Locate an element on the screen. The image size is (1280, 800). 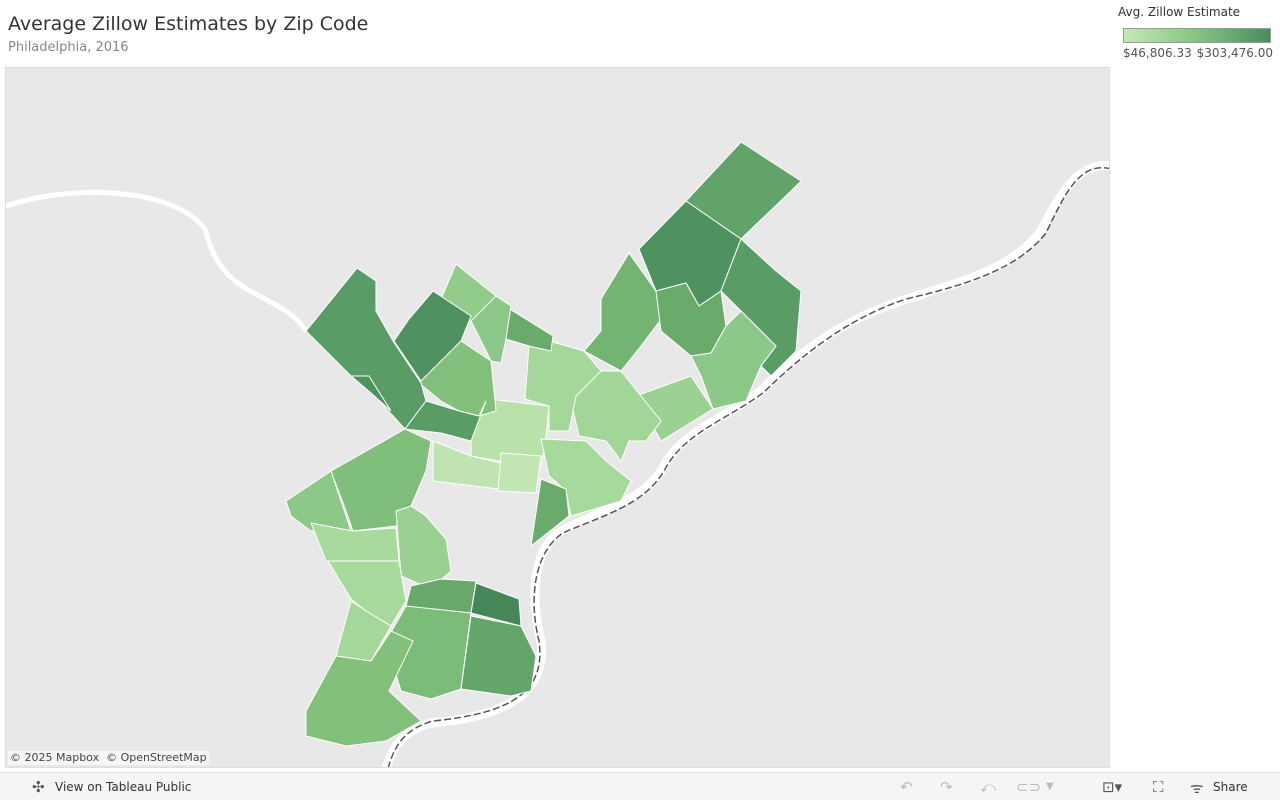
share-button: Share is located at coordinates (1230, 787).